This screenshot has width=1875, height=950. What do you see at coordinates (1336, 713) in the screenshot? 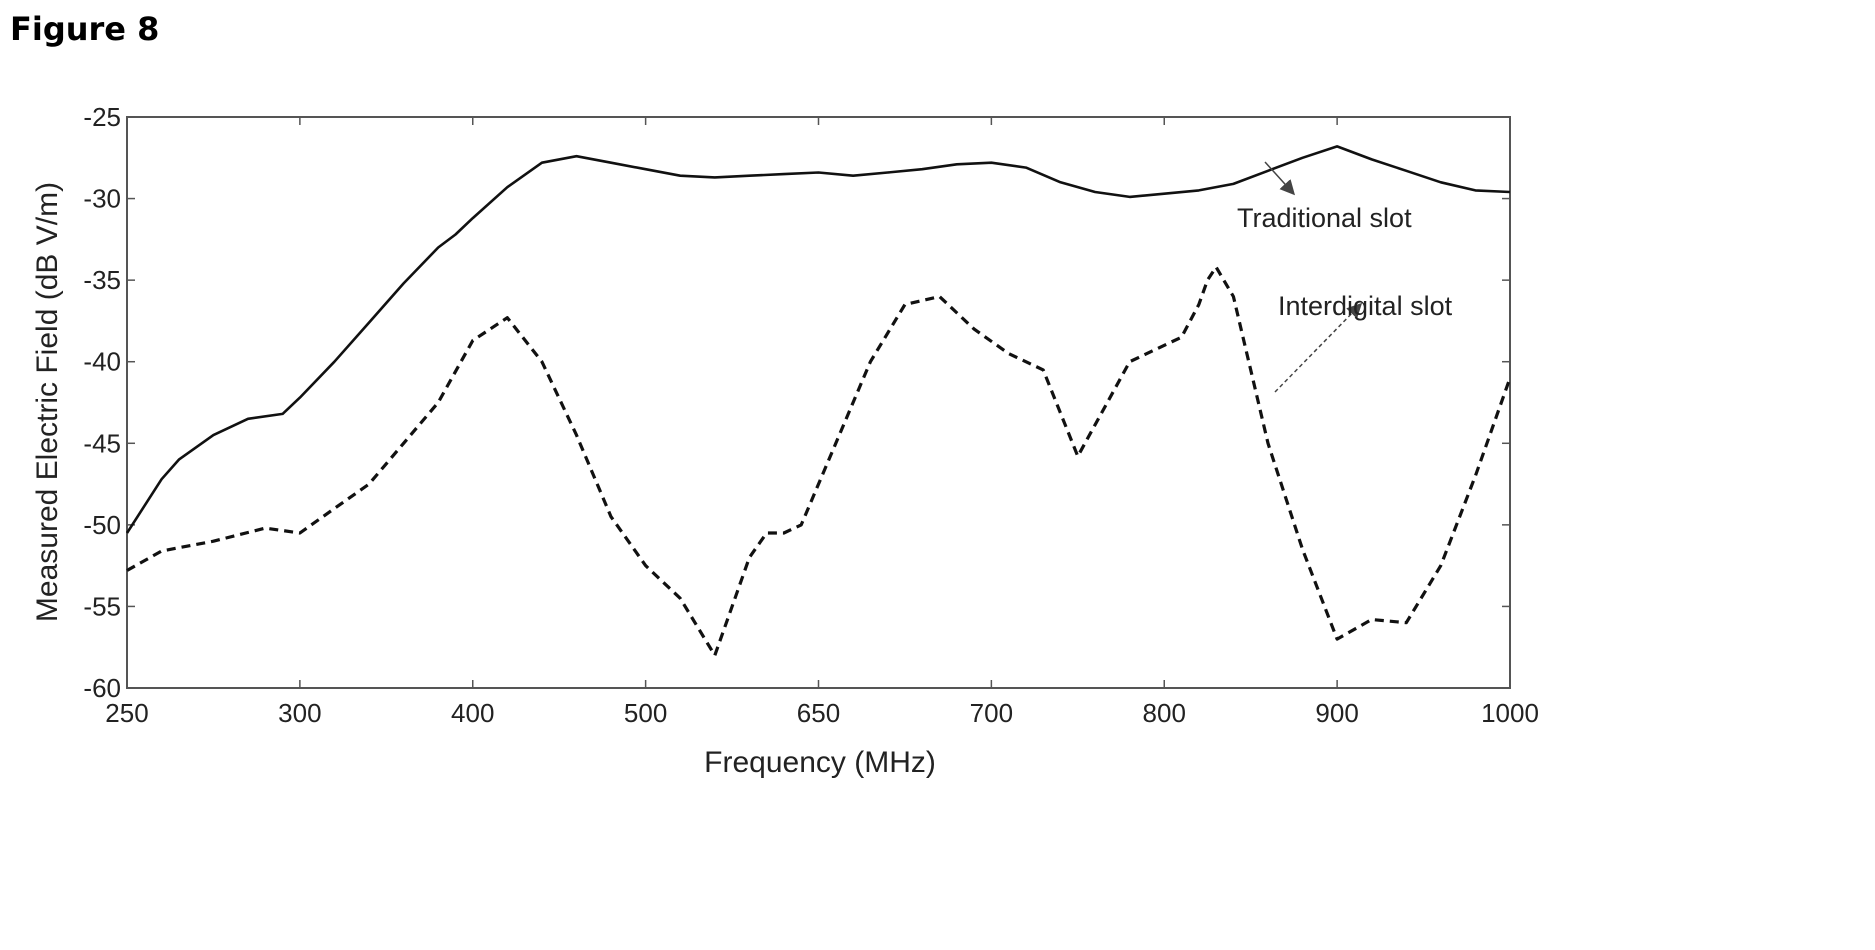
I see `x-tick-label: 900` at bounding box center [1336, 713].